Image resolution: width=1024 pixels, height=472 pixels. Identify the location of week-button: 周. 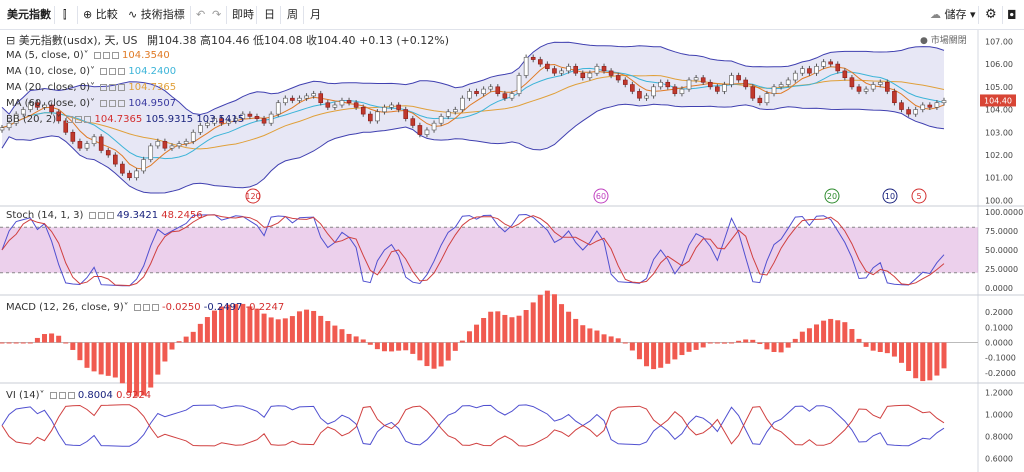
(292, 14).